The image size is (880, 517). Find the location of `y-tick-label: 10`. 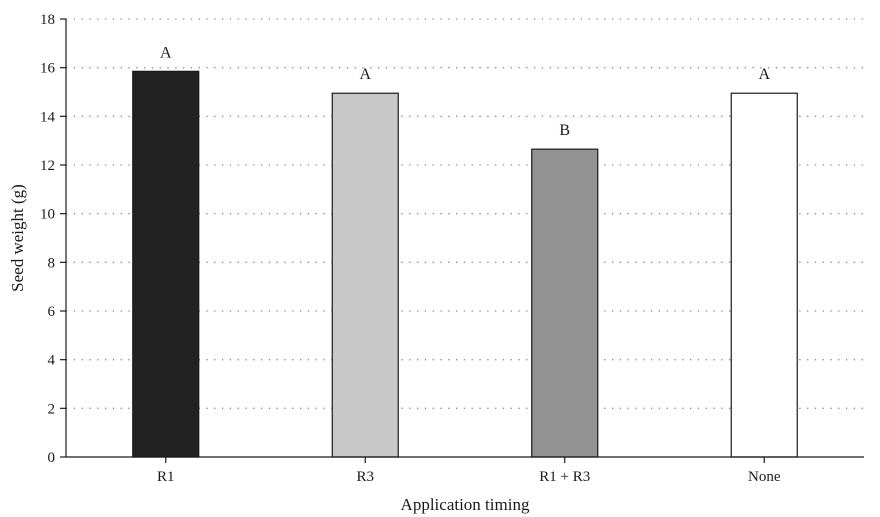

y-tick-label: 10 is located at coordinates (47, 215).